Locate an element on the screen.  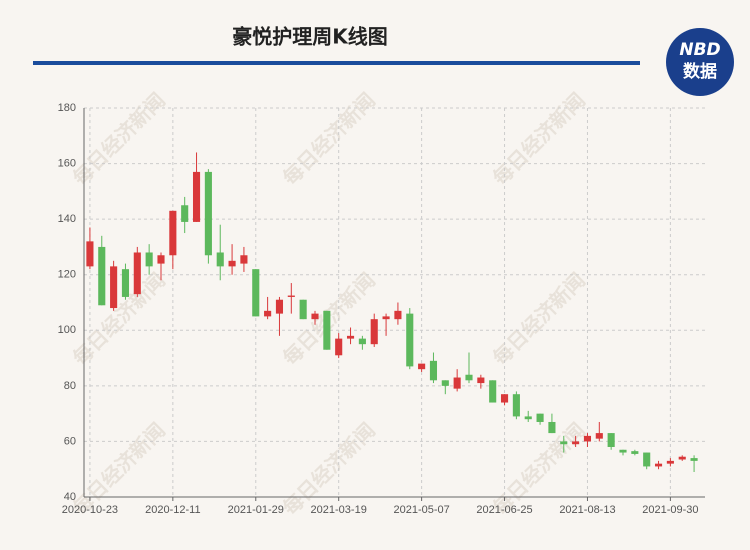
logo-text: 数据 is located at coordinates (700, 71).